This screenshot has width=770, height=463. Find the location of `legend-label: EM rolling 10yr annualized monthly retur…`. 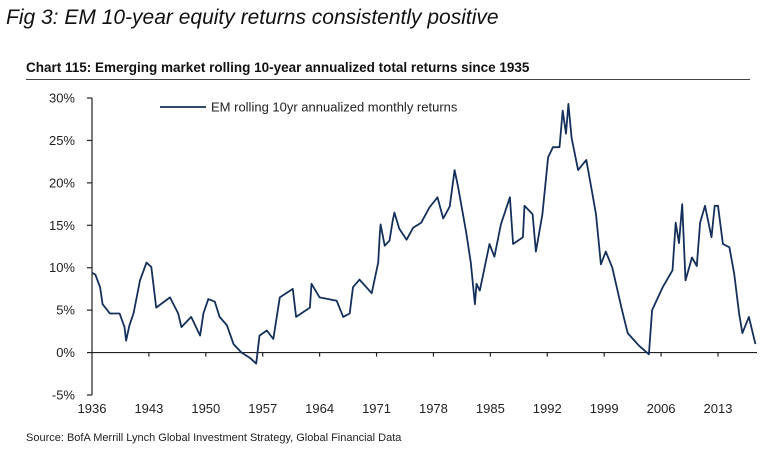

legend-label: EM rolling 10yr annualized monthly retur… is located at coordinates (334, 107).